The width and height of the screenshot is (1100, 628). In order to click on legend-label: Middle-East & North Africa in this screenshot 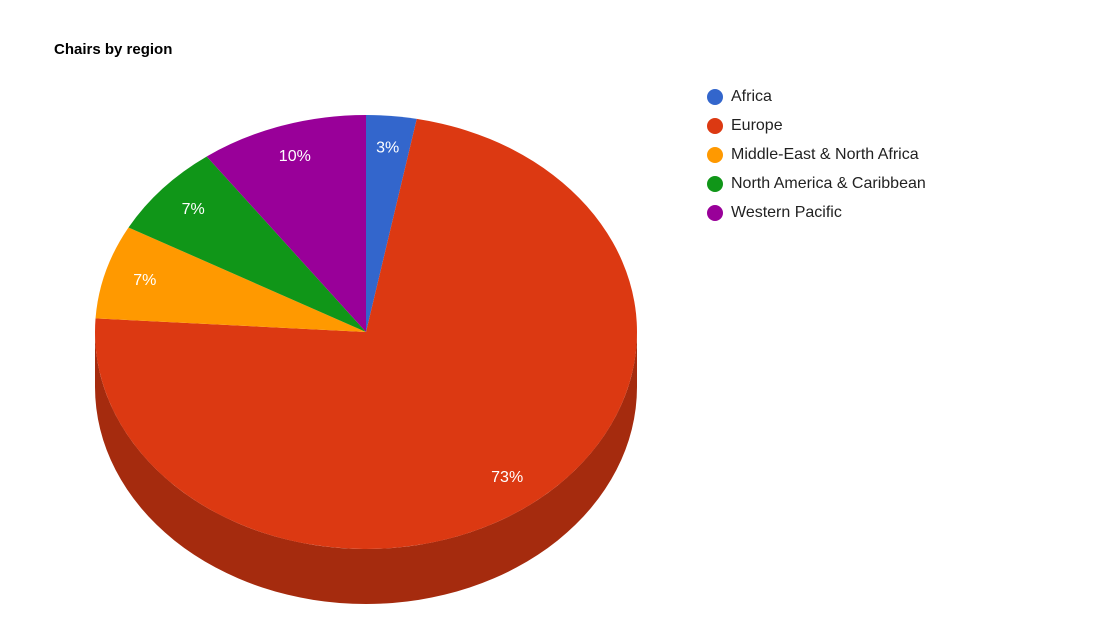, I will do `click(825, 154)`.